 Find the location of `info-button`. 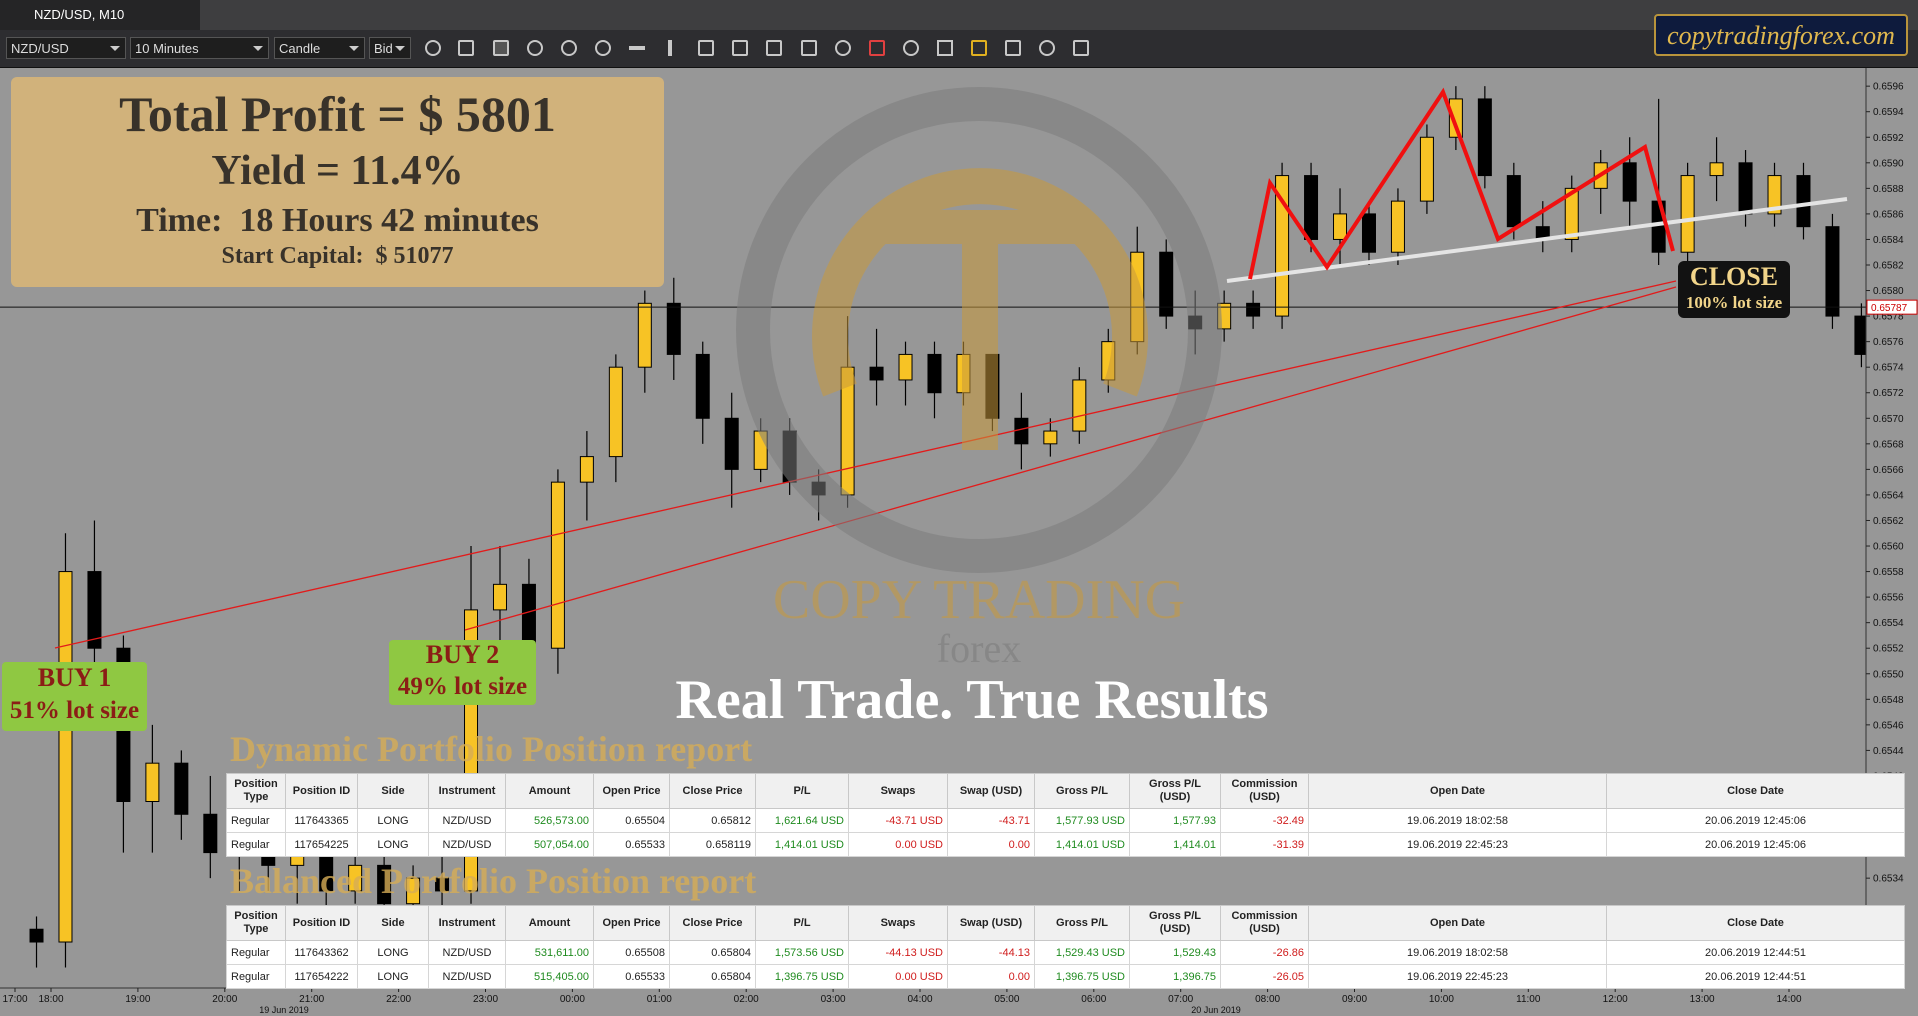

info-button is located at coordinates (911, 48).